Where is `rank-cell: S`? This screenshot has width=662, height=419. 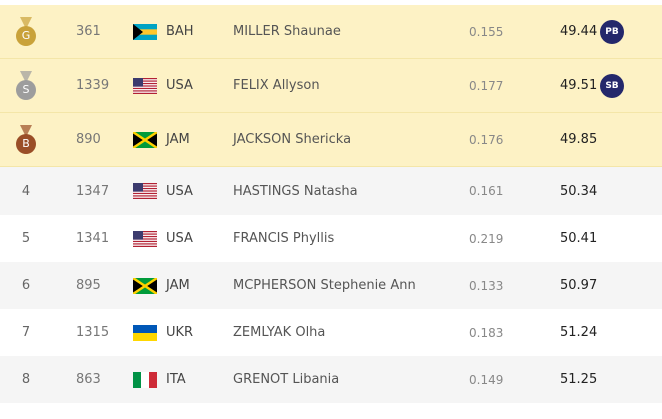
rank-cell: S is located at coordinates (26, 85).